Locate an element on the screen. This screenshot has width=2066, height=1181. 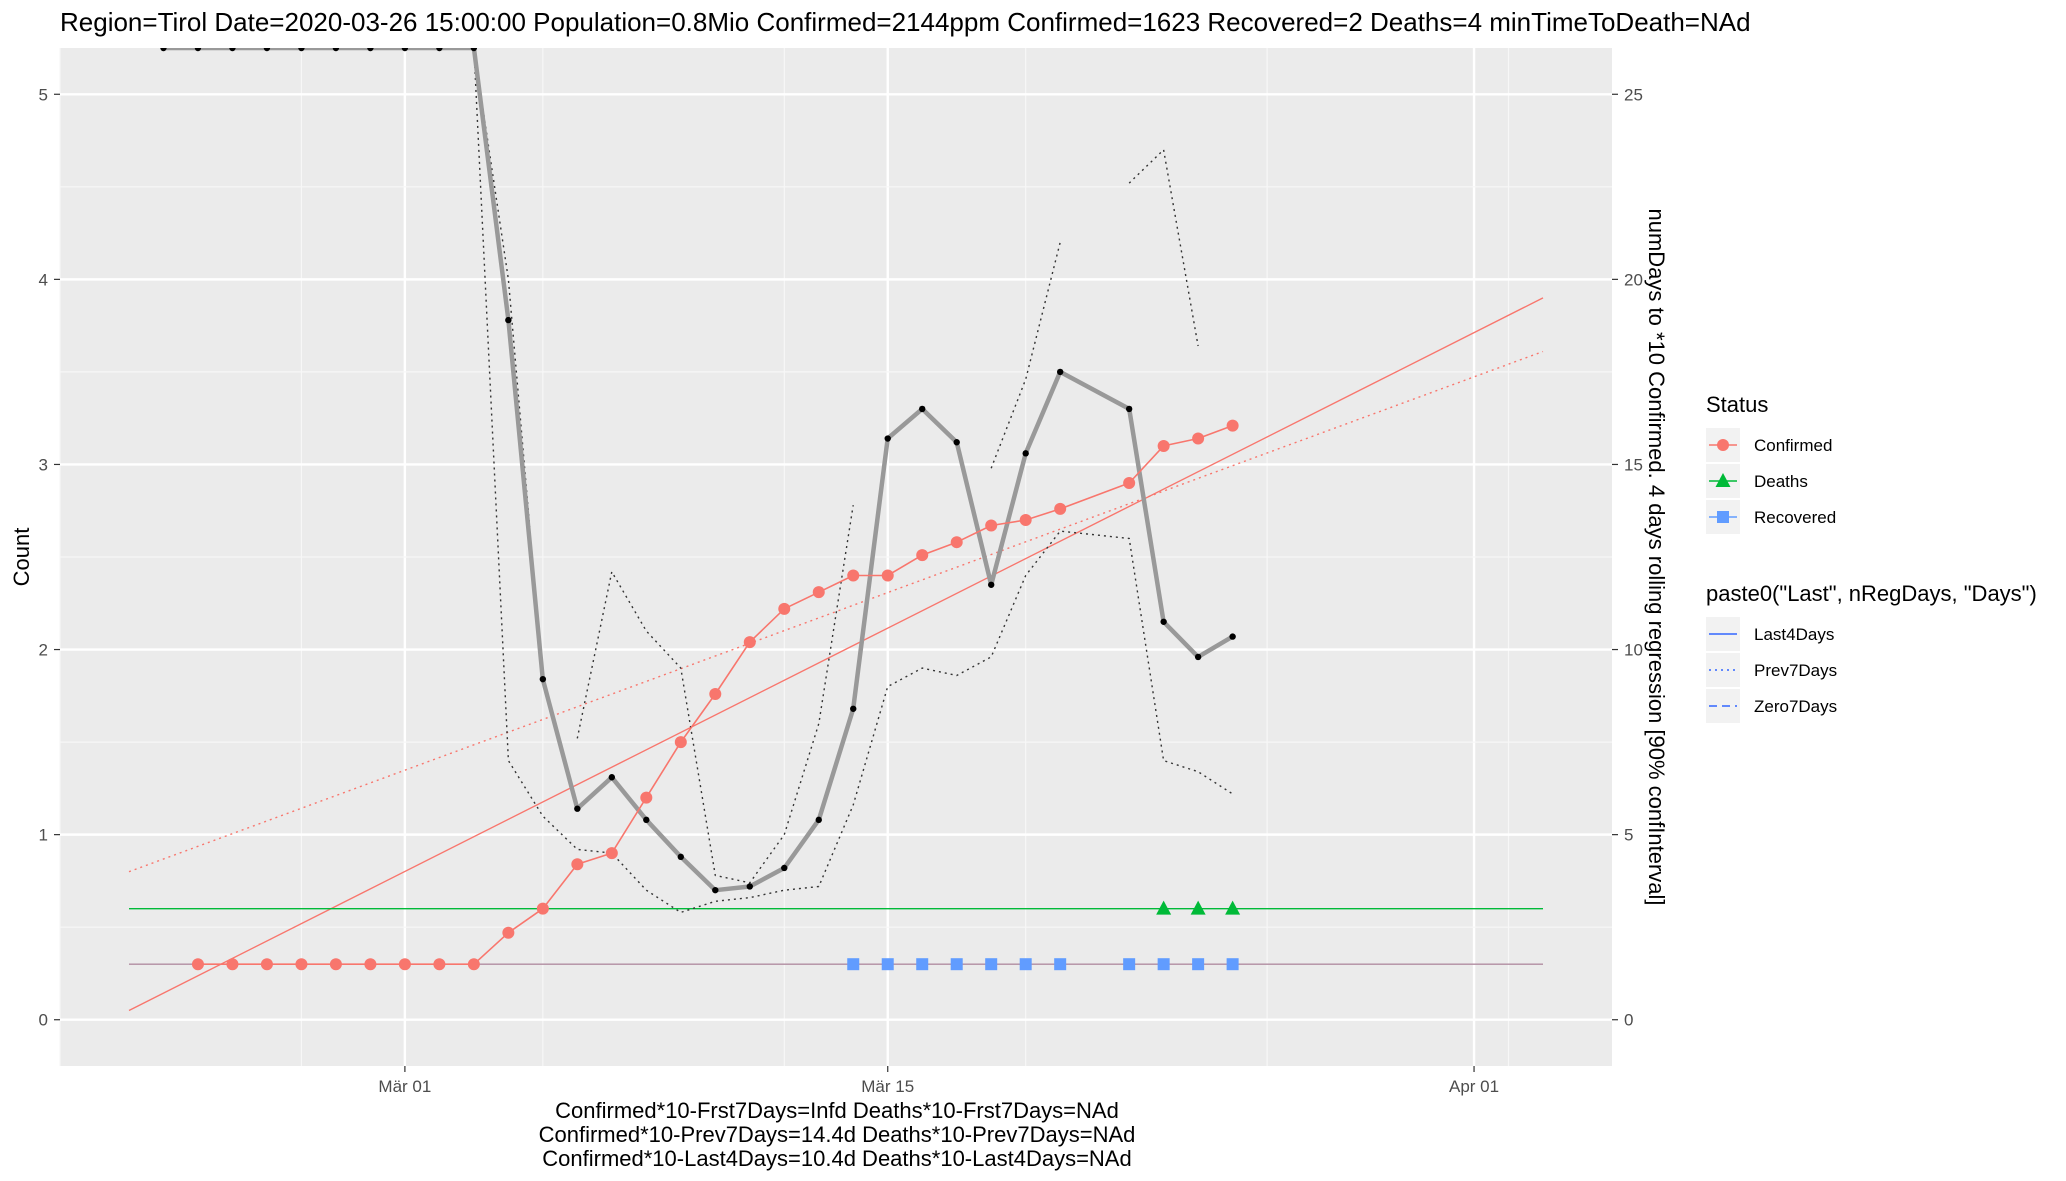
y-tick-label: 0 is located at coordinates (43, 1020).